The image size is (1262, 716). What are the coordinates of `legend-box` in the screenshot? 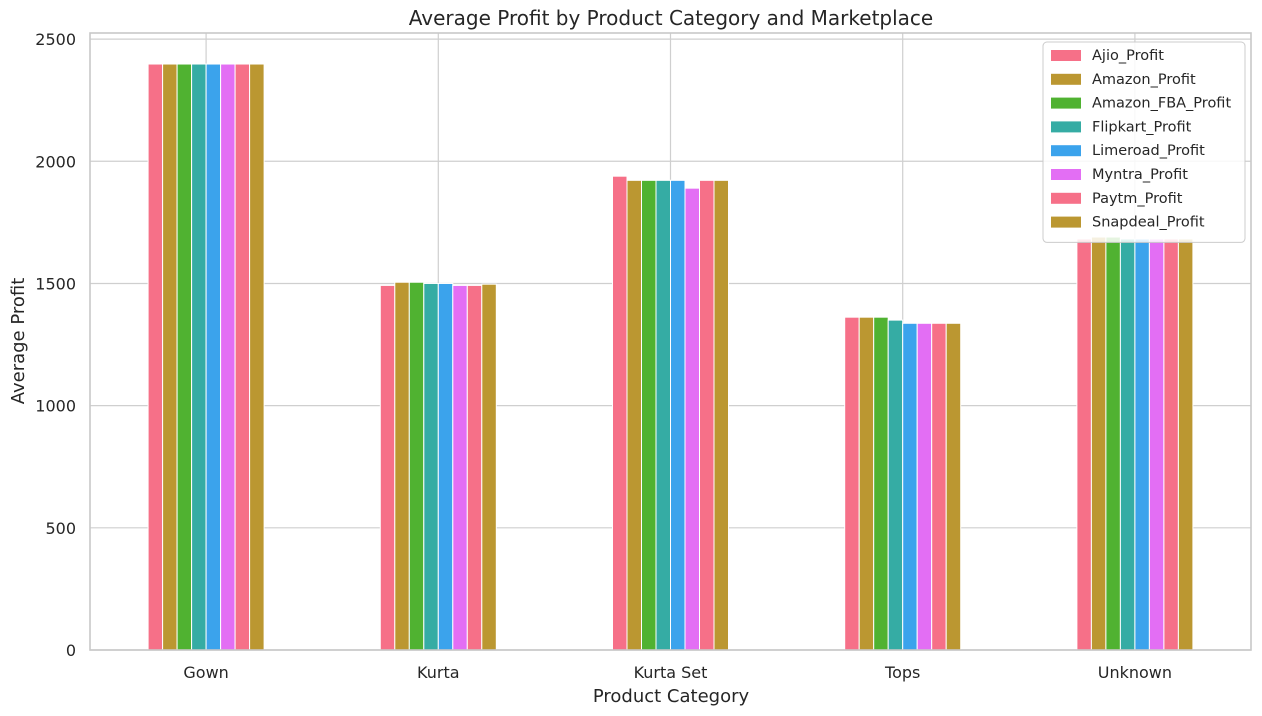 It's located at (1144, 142).